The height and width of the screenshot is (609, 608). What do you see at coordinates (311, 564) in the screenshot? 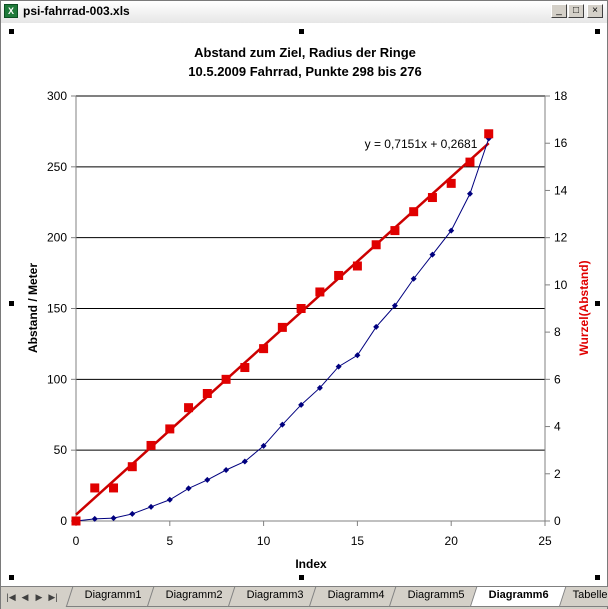
I see `x-axis-label: Index` at bounding box center [311, 564].